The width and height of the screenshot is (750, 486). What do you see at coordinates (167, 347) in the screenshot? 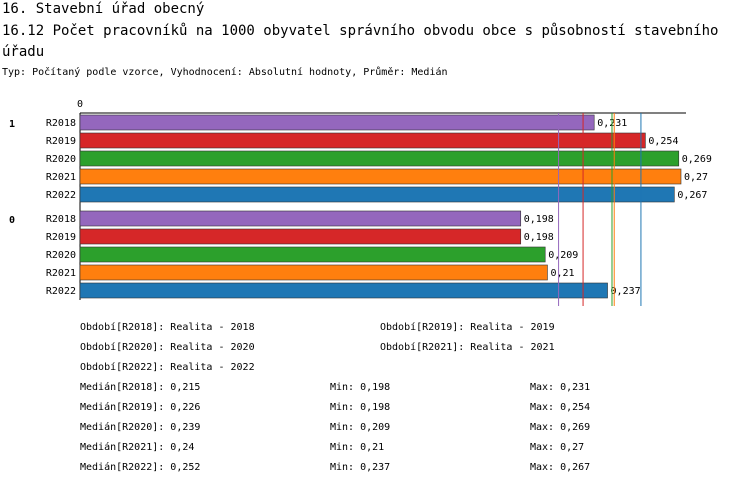
I see `legend-period-r2020: Období[R2020]: Realita - 2020` at bounding box center [167, 347].